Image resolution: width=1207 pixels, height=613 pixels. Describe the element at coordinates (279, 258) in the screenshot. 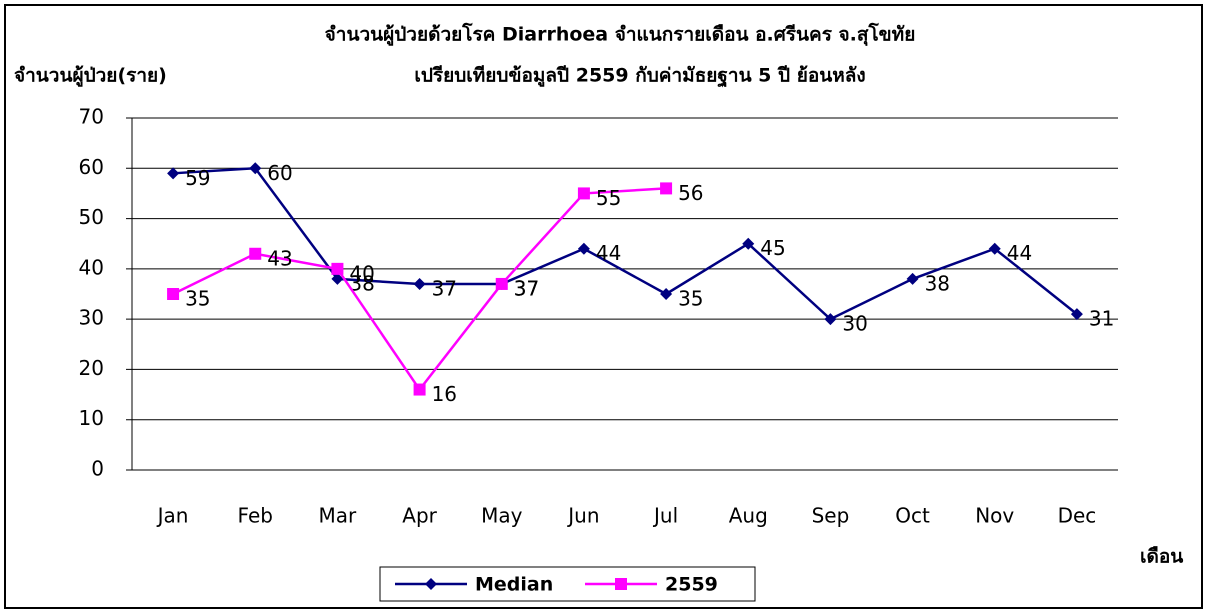

I see `data-label: 43` at that location.